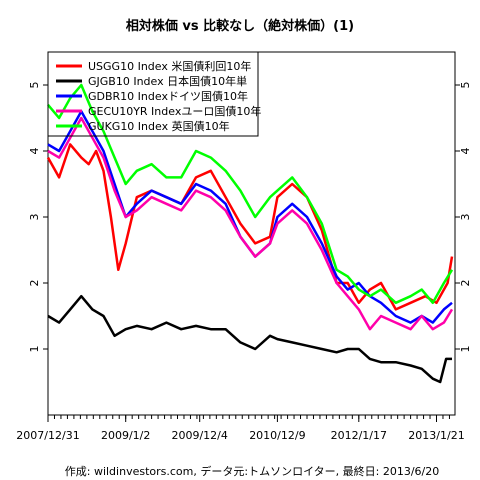  What do you see at coordinates (465, 349) in the screenshot?
I see `y-tick-label-right: 1` at bounding box center [465, 349].